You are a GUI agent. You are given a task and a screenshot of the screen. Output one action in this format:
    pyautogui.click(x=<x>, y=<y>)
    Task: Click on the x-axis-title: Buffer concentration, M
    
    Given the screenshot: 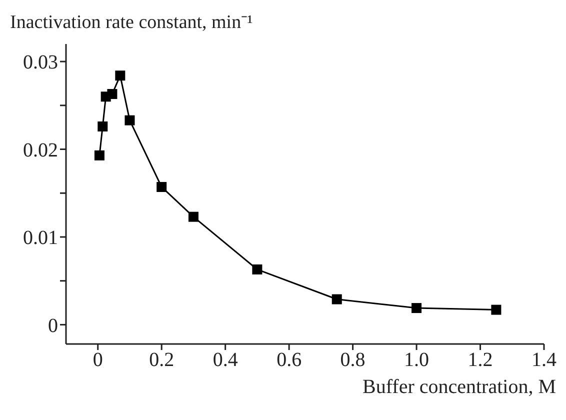 What is the action you would take?
    pyautogui.click(x=459, y=387)
    